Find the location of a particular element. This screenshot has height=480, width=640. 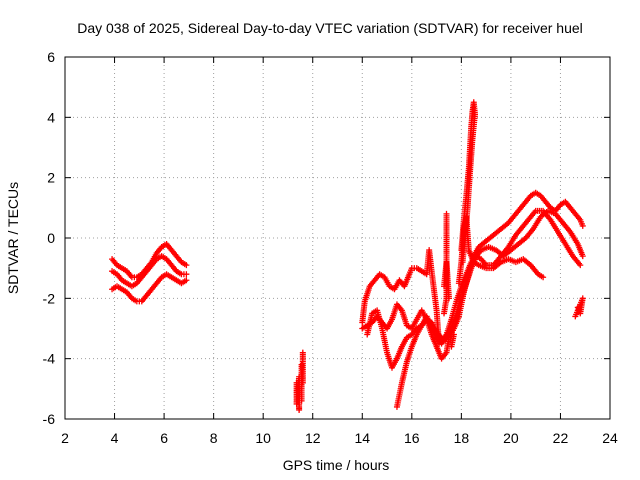

y-tick-label: 4 is located at coordinates (51, 117).